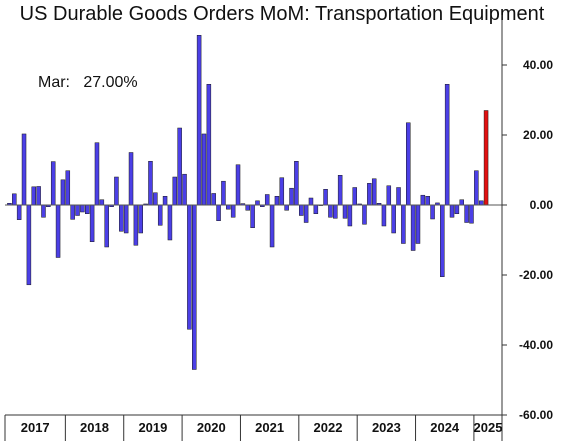 The height and width of the screenshot is (444, 564). Describe the element at coordinates (536, 415) in the screenshot. I see `y-tick-label: -60.00` at that location.